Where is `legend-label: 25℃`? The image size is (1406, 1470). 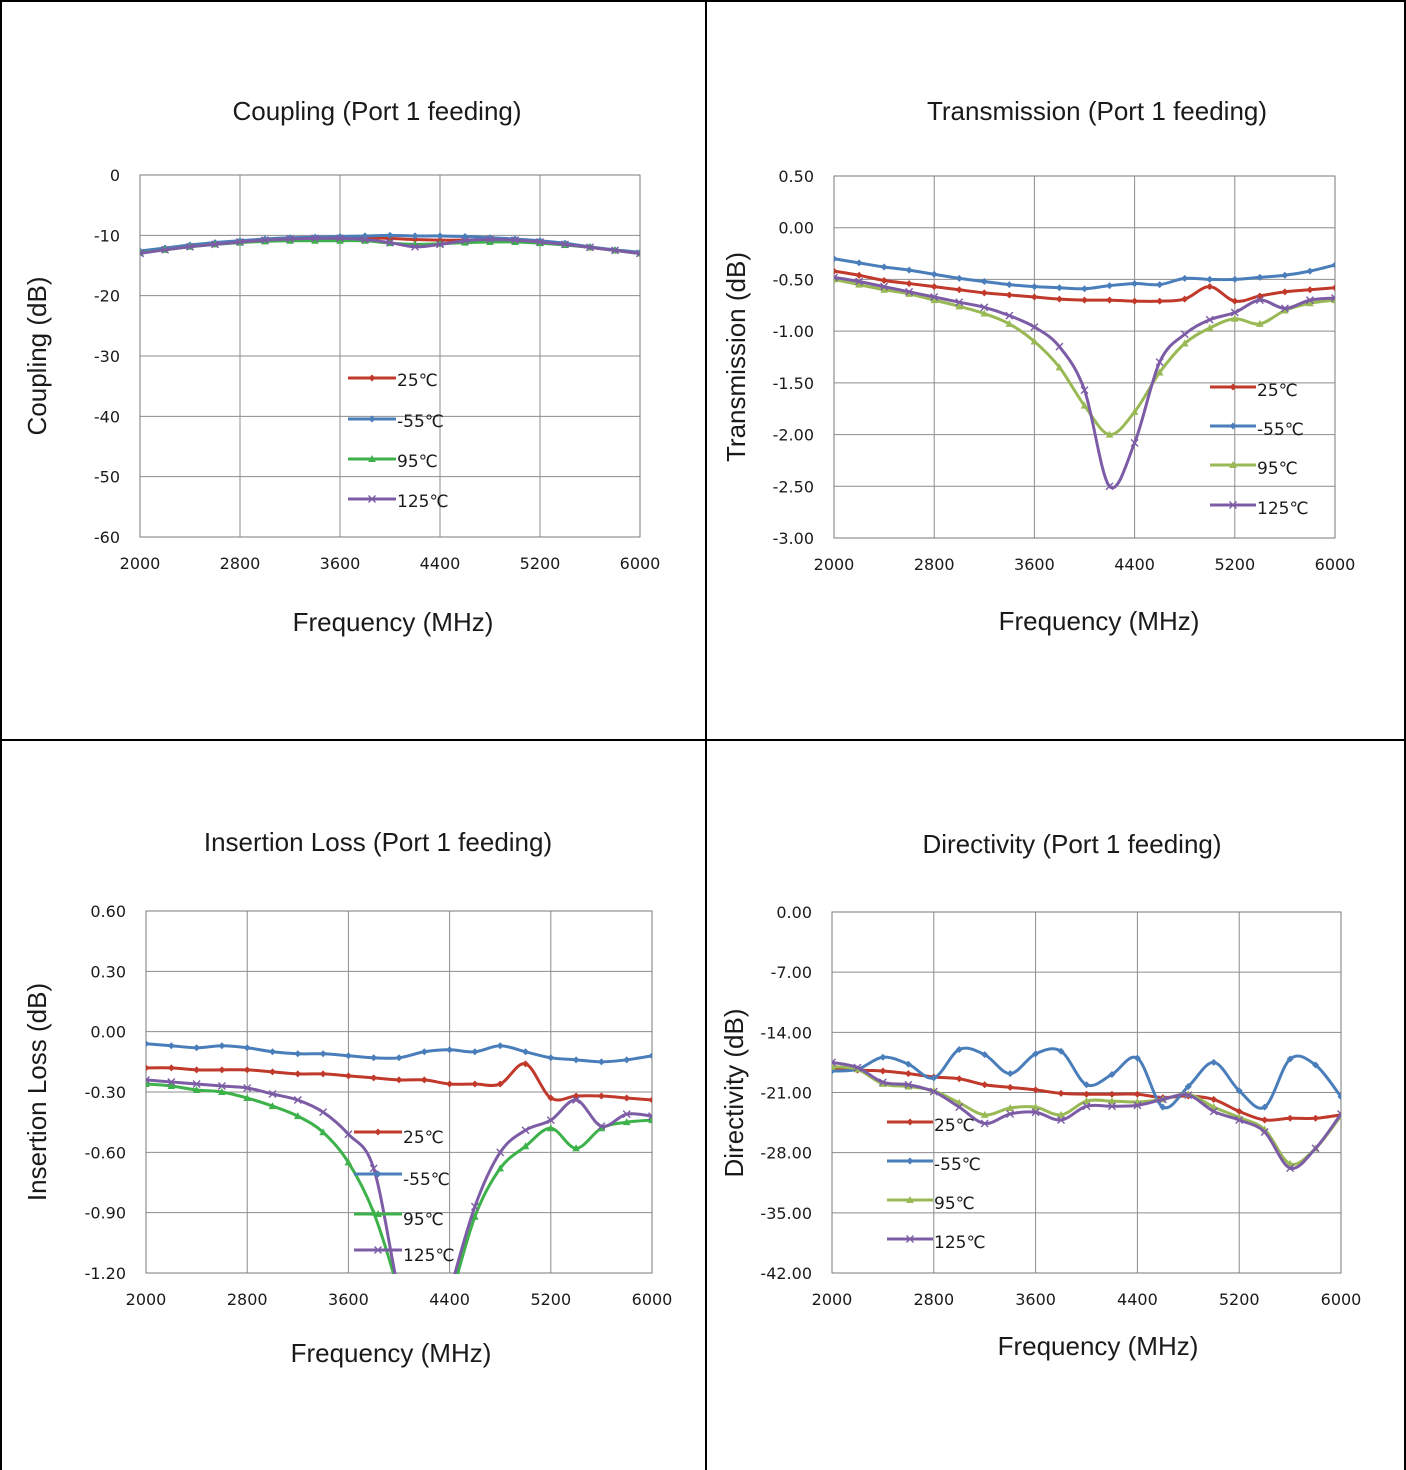
legend-label: 25℃ is located at coordinates (423, 1138).